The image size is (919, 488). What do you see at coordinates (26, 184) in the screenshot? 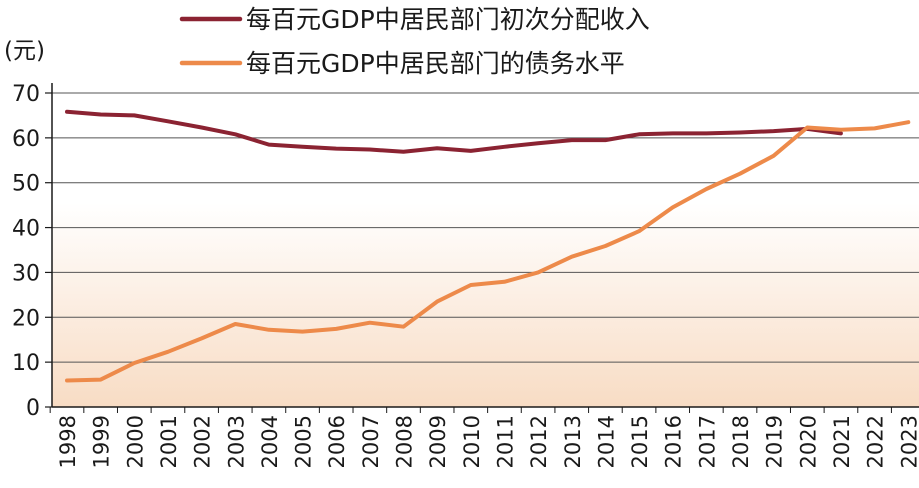
I see `y-tick-label-50: 50` at bounding box center [26, 184].